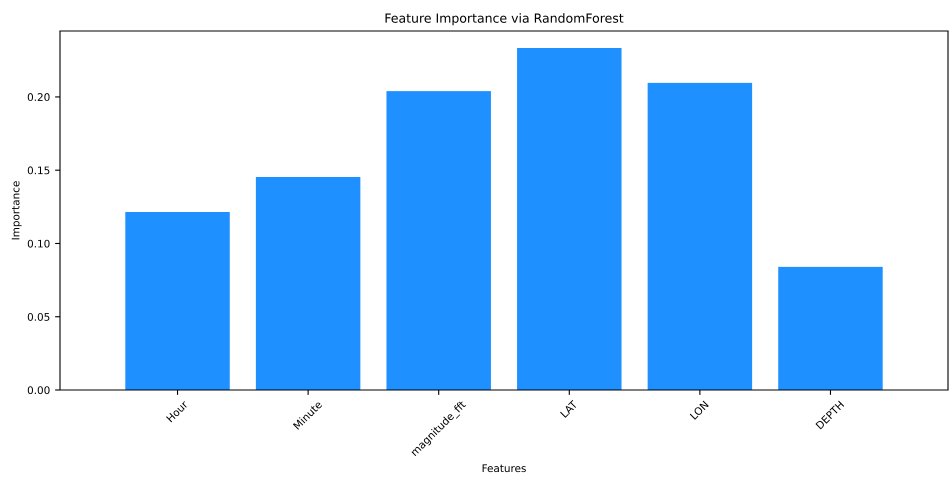  I want to click on chart-title: Feature Importance via RandomForest, so click(505, 19).